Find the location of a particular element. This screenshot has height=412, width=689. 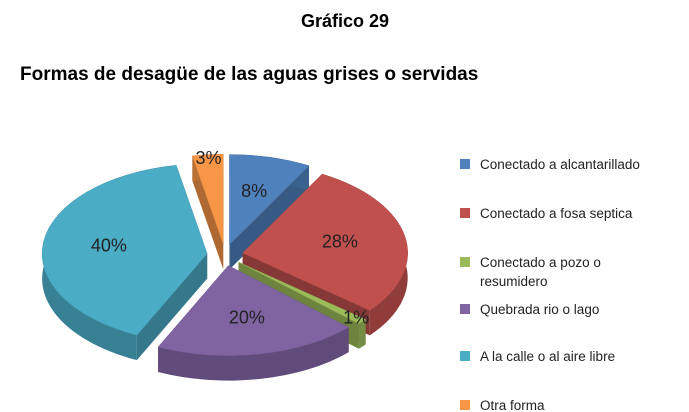

data-label: 1% is located at coordinates (356, 317).